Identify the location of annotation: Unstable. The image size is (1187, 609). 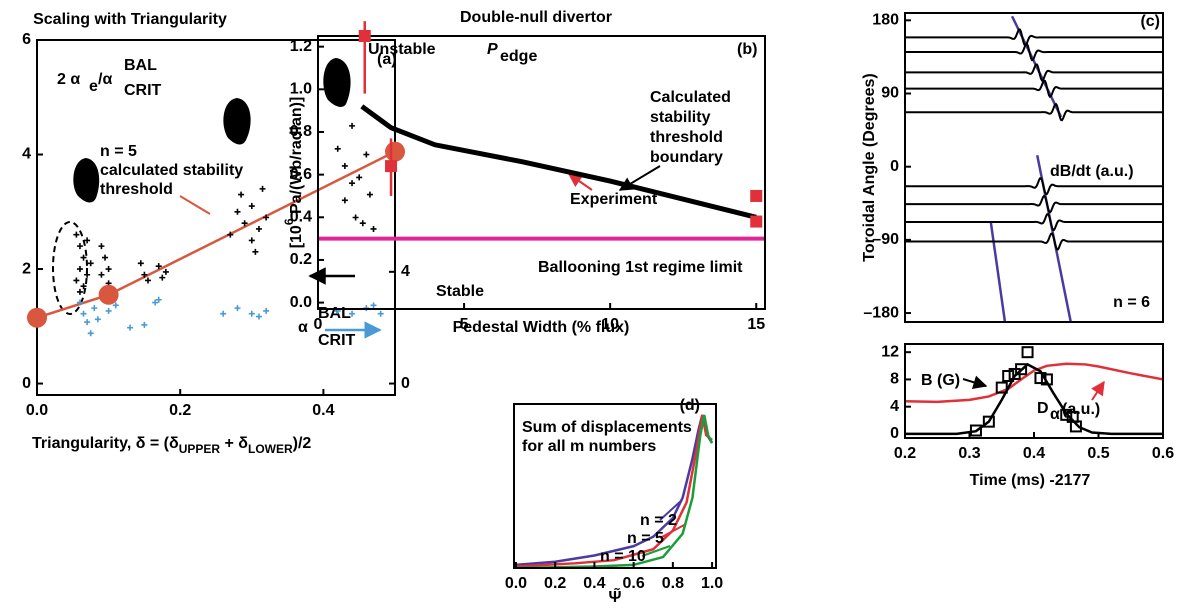
(402, 49).